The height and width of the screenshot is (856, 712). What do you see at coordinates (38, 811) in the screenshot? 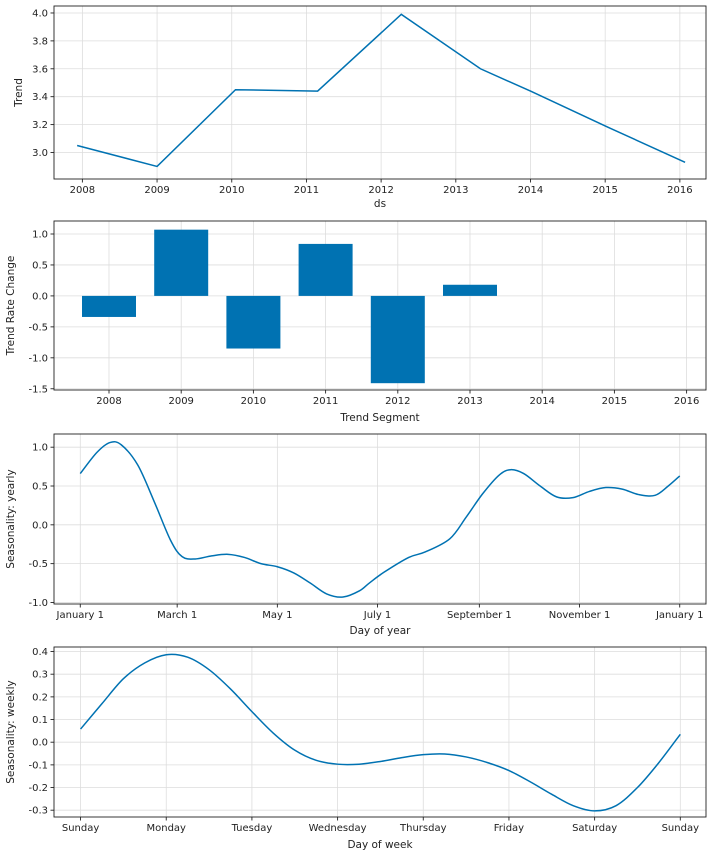
I see `weekly-seasonality-y-tick-label: -0.3` at bounding box center [38, 811].